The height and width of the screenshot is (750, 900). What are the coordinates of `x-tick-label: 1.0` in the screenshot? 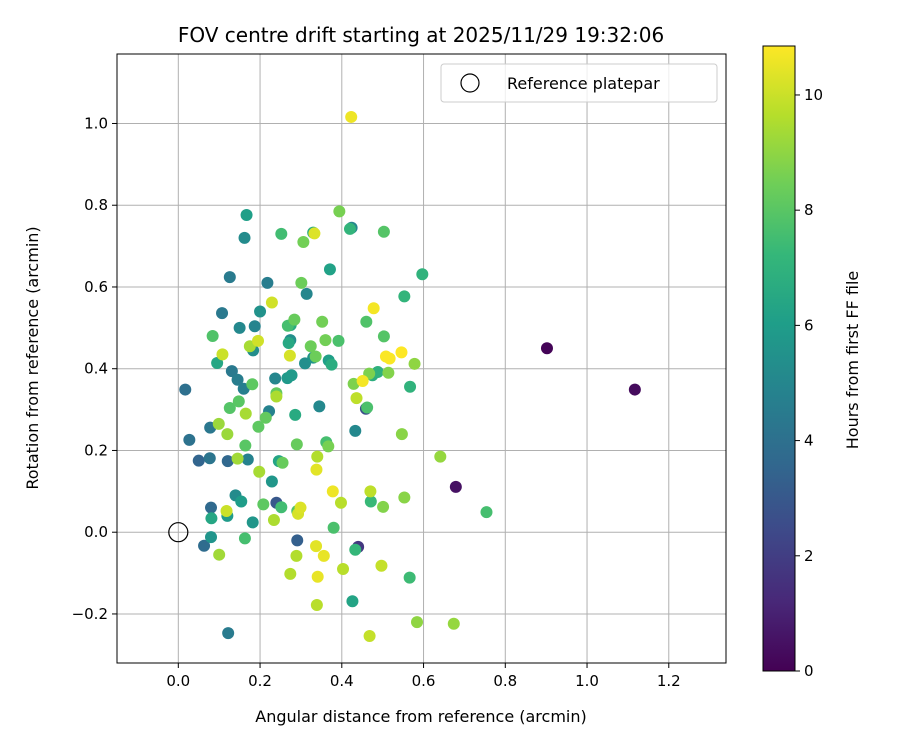 It's located at (587, 681).